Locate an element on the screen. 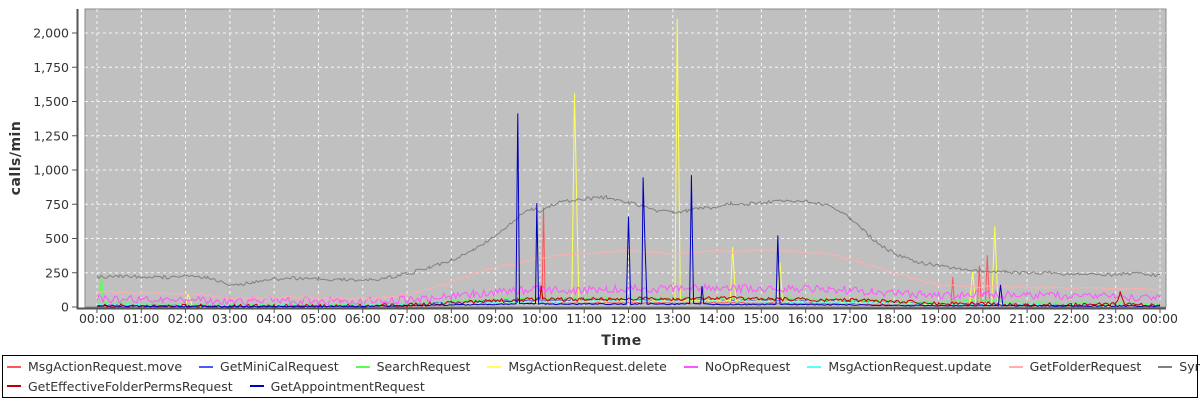 This screenshot has height=400, width=1200. legend-label: SearchRequest is located at coordinates (423, 367).